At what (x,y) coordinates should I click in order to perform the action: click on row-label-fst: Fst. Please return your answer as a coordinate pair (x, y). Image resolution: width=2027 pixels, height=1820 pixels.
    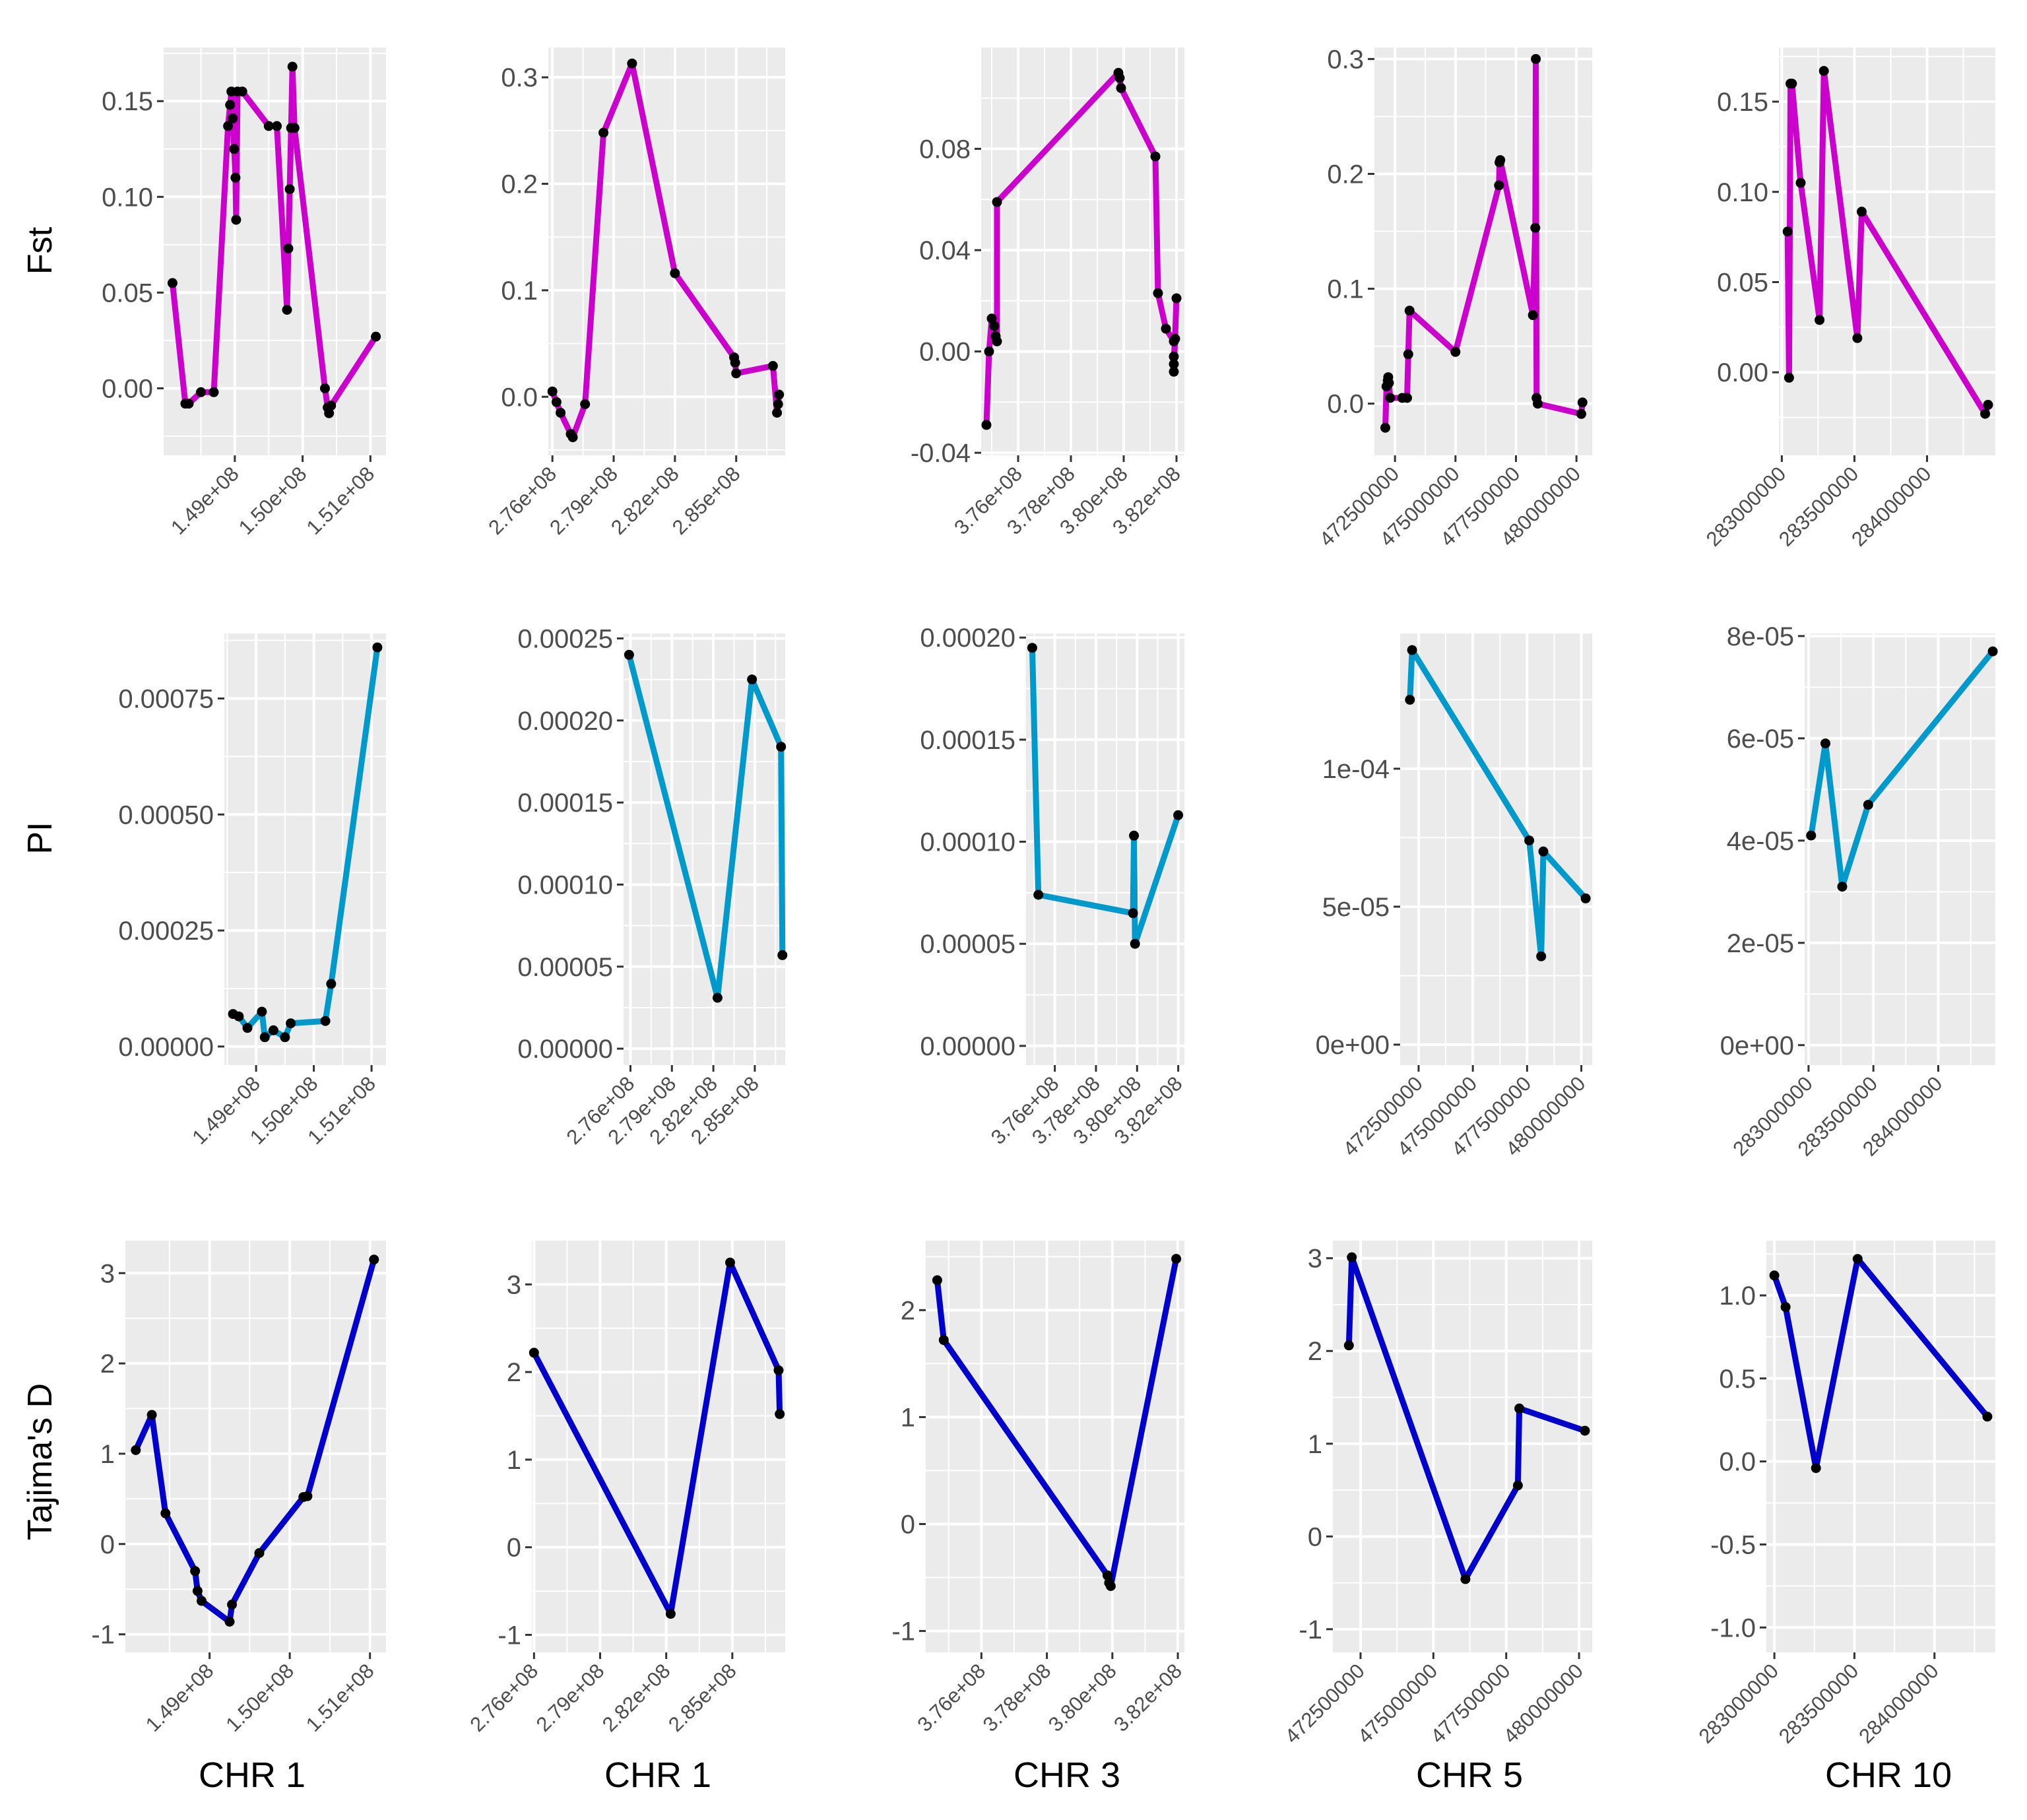
    Looking at the image, I should click on (40, 250).